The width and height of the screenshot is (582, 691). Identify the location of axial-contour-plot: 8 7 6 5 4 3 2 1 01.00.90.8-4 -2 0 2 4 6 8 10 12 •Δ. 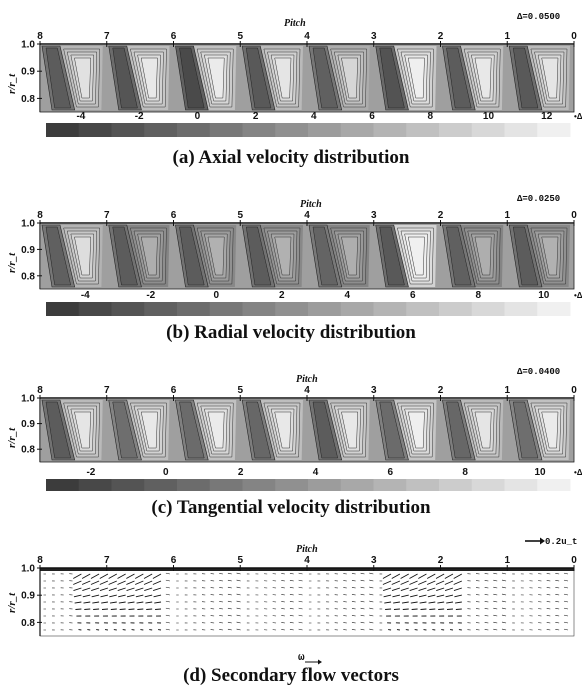
(301, 84).